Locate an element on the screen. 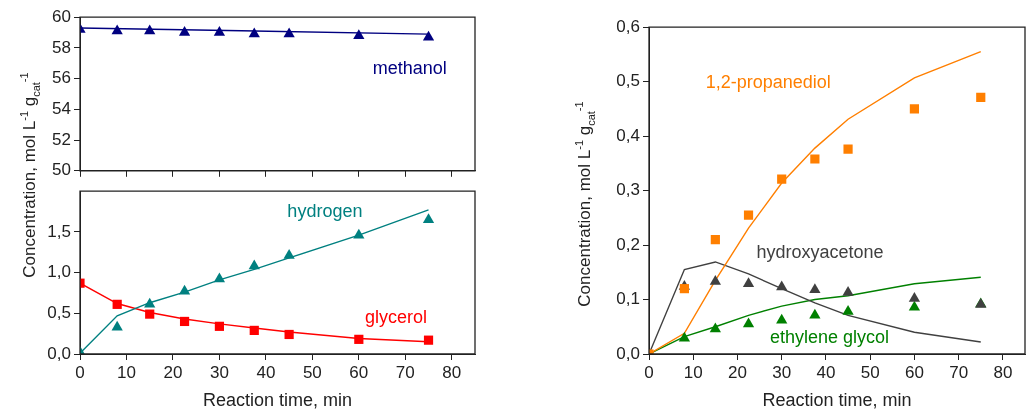  series-label: glycerol is located at coordinates (396, 317).